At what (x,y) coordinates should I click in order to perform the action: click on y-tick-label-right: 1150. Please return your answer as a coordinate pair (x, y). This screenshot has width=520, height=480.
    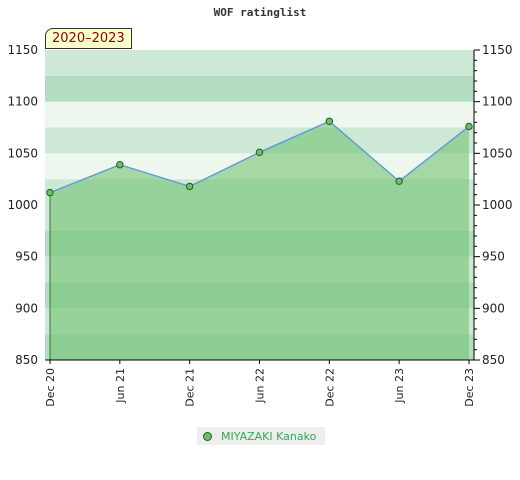
    Looking at the image, I should click on (497, 50).